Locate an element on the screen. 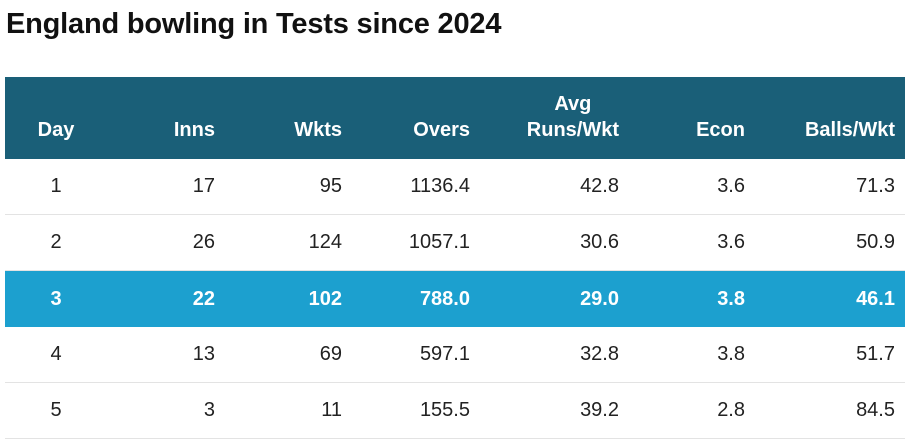 The height and width of the screenshot is (447, 916). table-cell: 597.1 is located at coordinates (444, 354).